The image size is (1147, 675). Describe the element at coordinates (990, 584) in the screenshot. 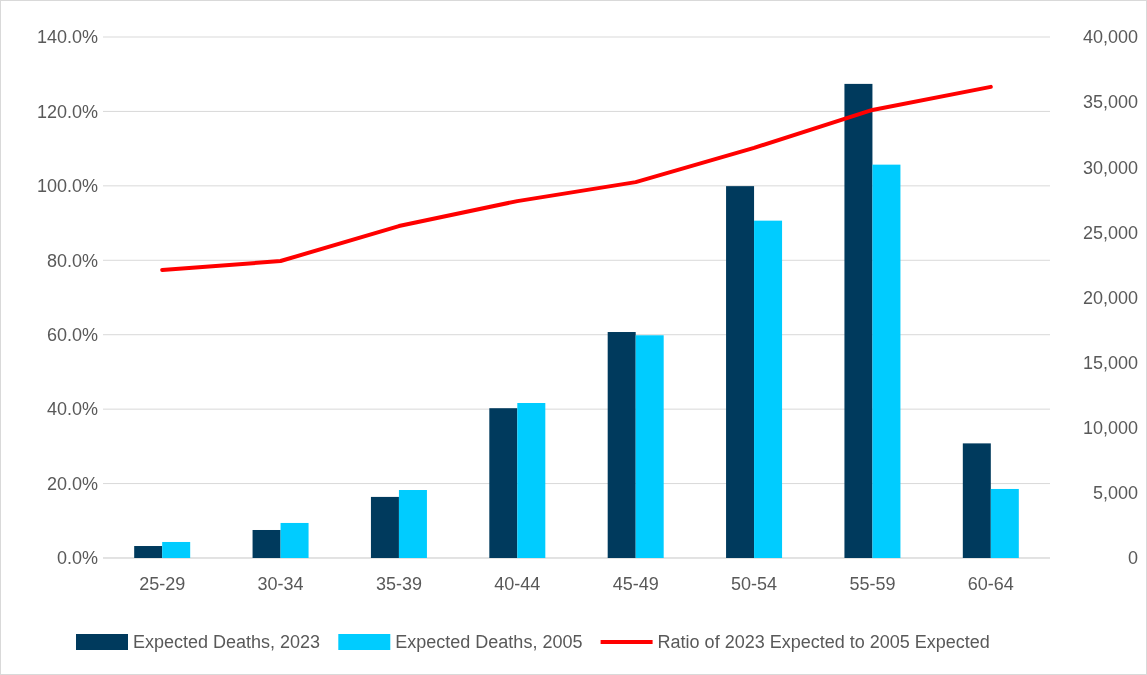

I see `x-tick-label: 60-64` at that location.